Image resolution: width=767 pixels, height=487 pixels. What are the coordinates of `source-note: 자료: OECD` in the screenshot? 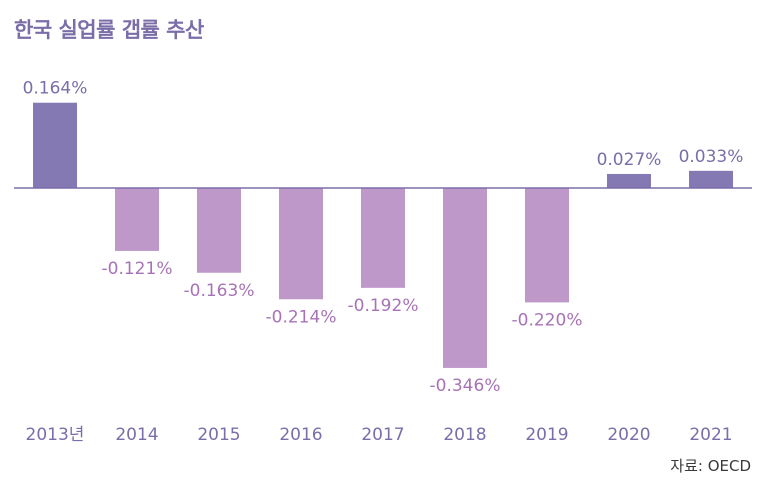 It's located at (710, 466).